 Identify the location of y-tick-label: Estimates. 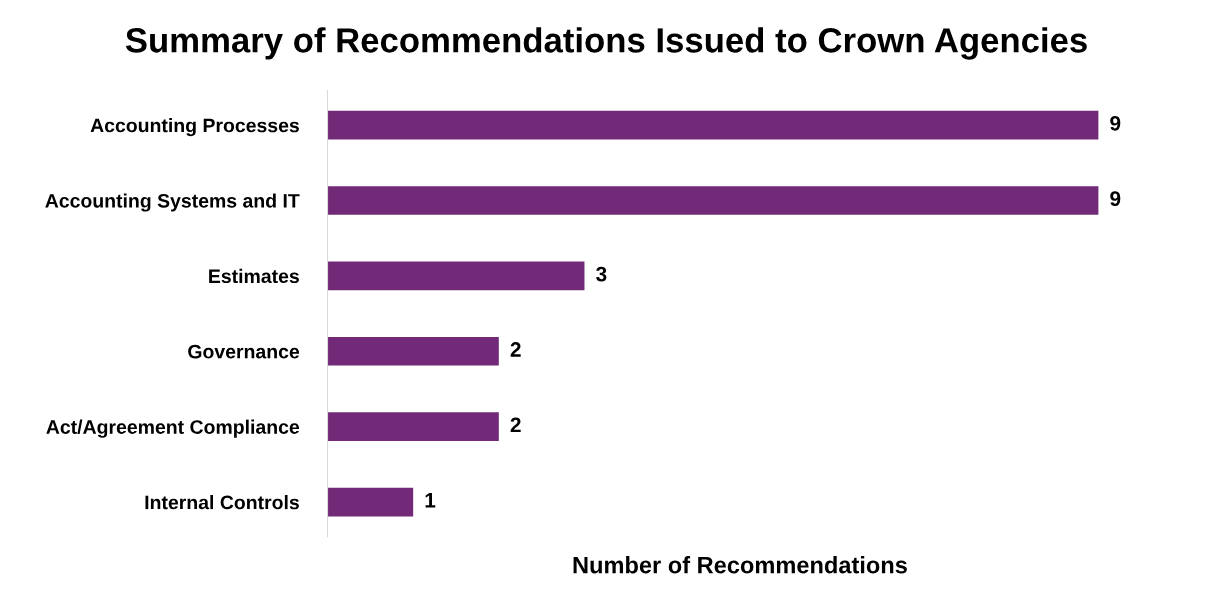
(254, 276).